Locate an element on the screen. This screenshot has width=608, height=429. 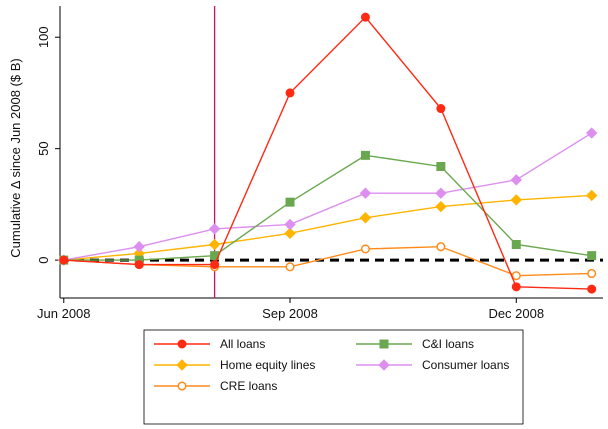
legend-entry-consumer-loans: Consumer loans is located at coordinates (432, 365).